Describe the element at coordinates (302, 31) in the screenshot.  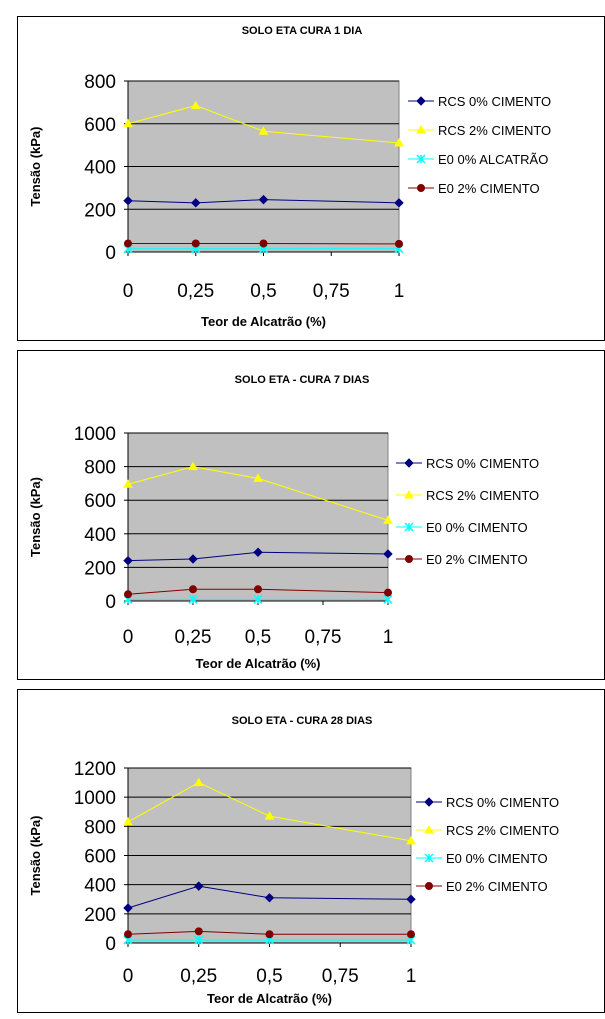
I see `chart-title: SOLO ETA CURA 1 DIA` at that location.